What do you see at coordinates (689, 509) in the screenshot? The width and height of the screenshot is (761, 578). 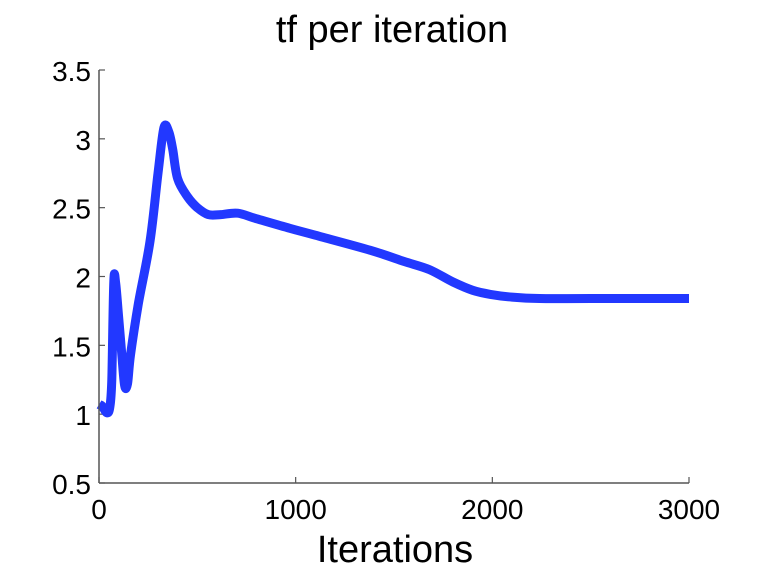 I see `x-tick-label: 3000` at bounding box center [689, 509].